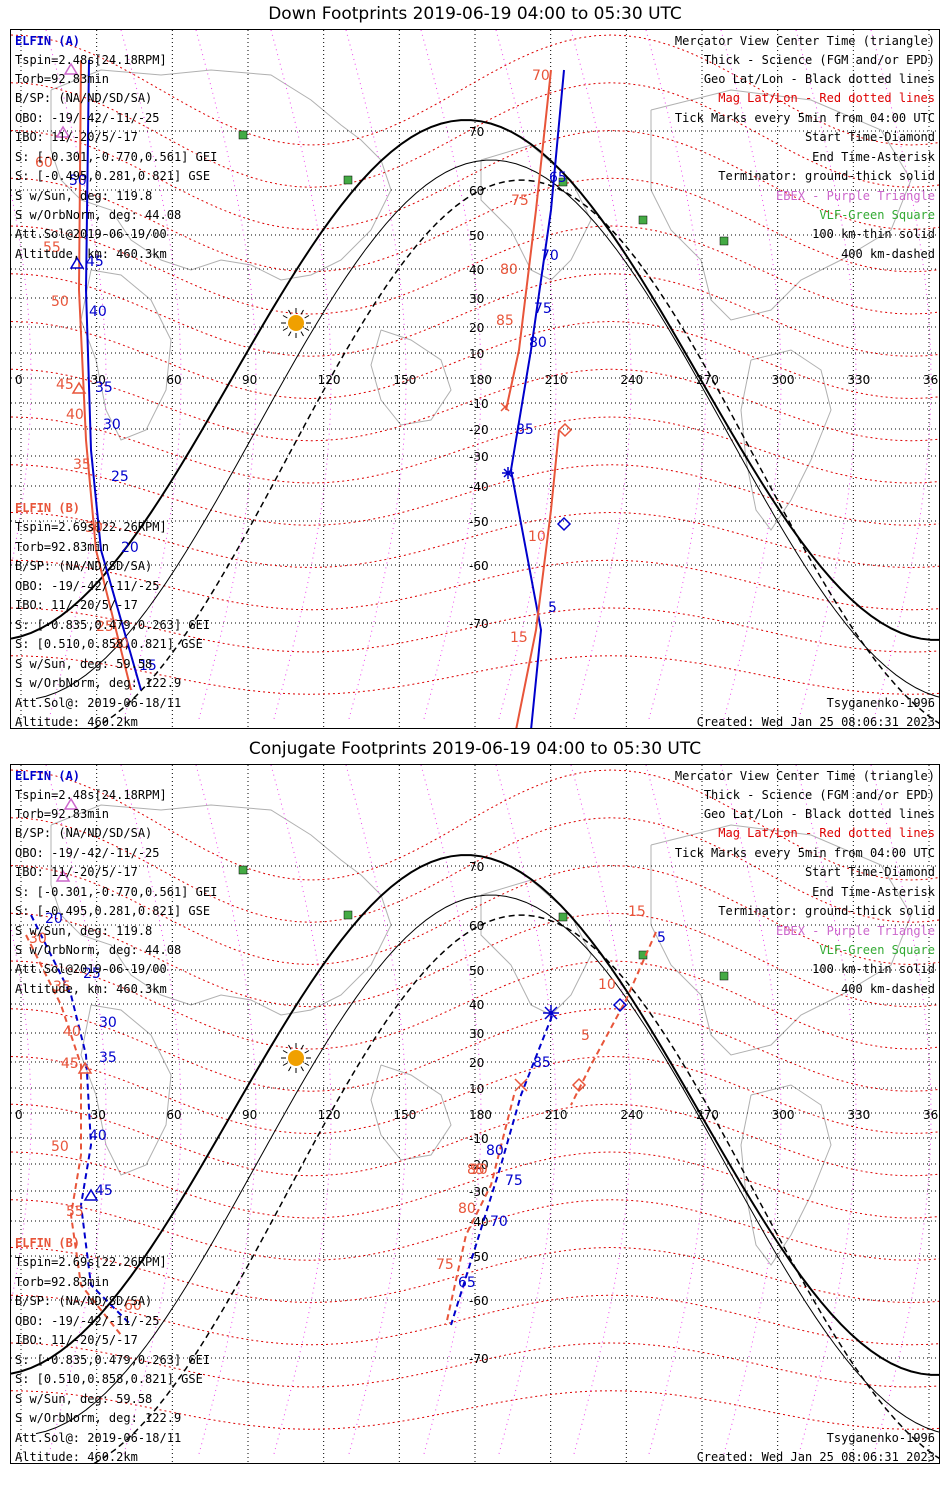 Image resolution: width=950 pixels, height=1500 pixels. Describe the element at coordinates (148, 666) in the screenshot. I see `elfin-a-tick-label: 15` at that location.